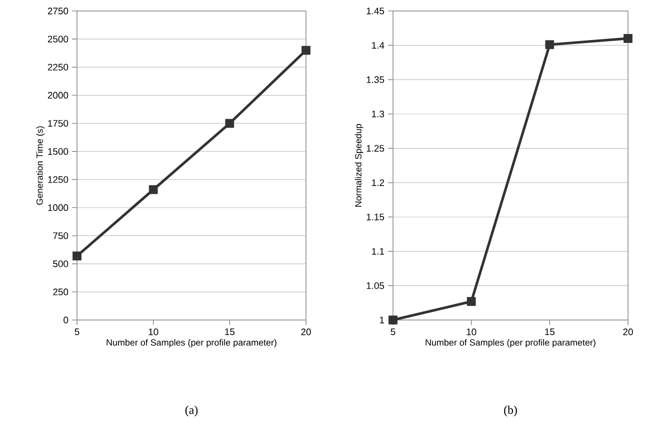  I want to click on y-tick-label: 2500, so click(58, 39).